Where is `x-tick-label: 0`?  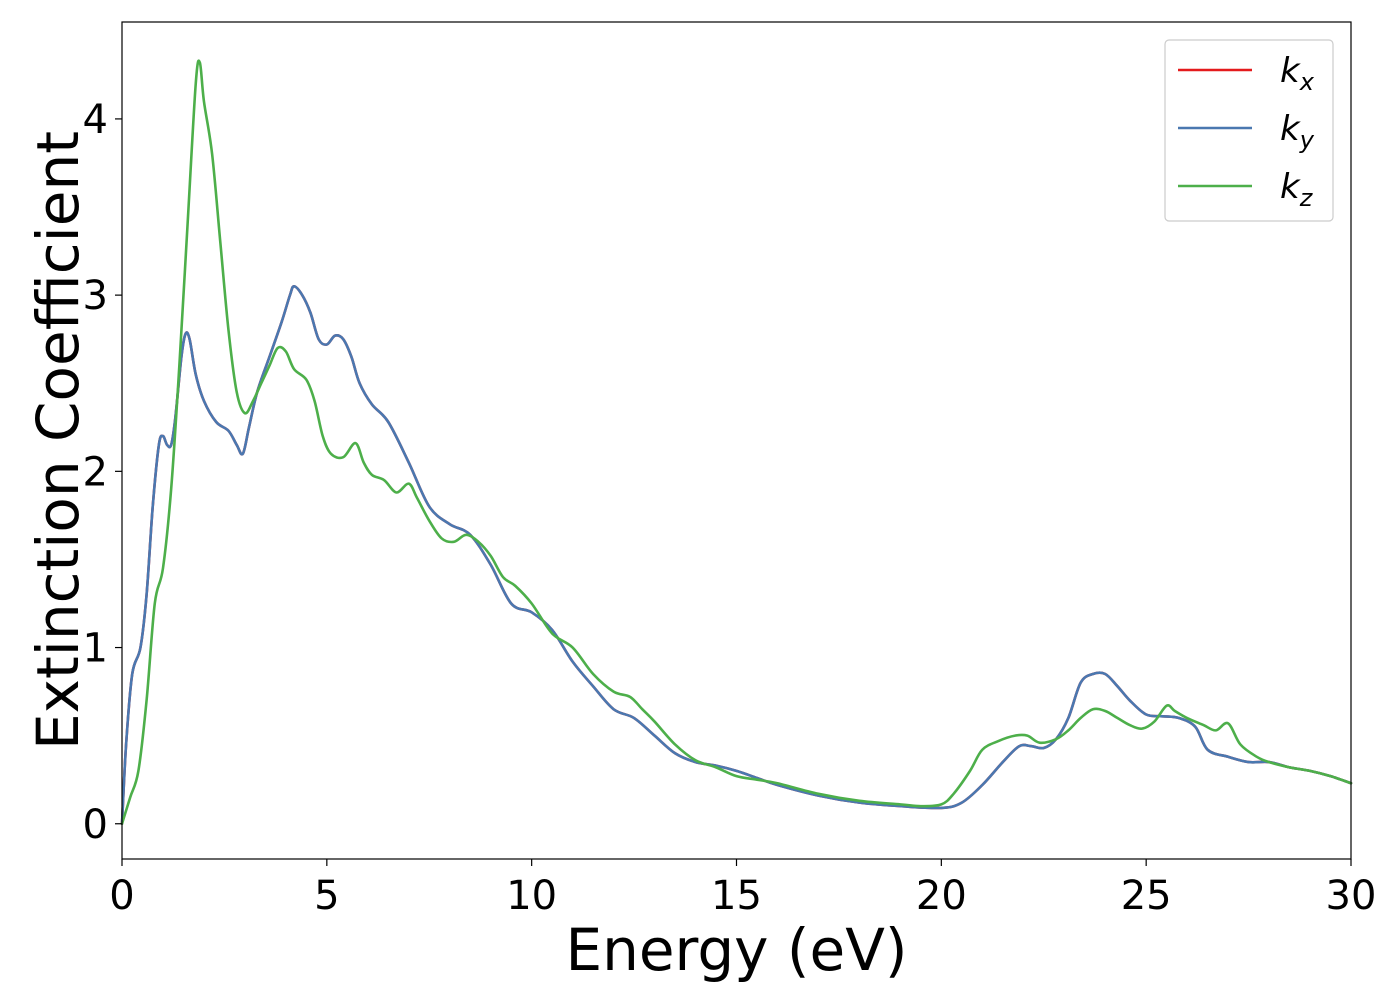 x-tick-label: 0 is located at coordinates (121, 896).